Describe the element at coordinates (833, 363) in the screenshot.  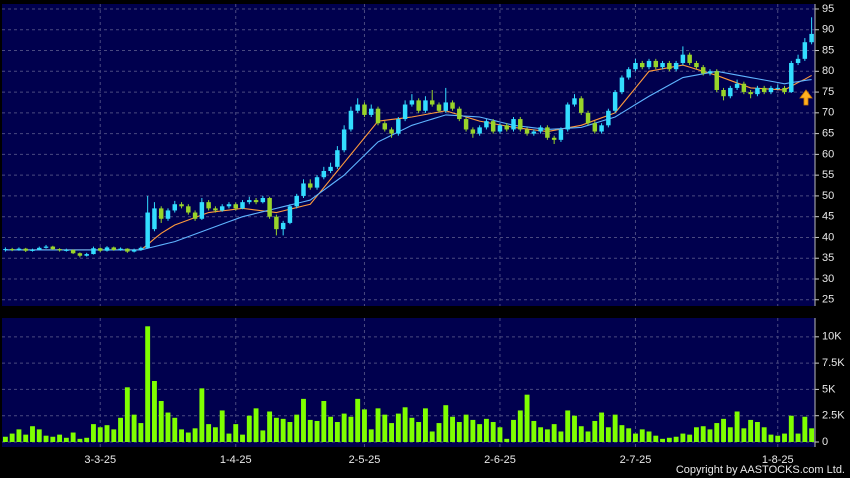
I see `volume-y-tick-label: 7.5K` at that location.